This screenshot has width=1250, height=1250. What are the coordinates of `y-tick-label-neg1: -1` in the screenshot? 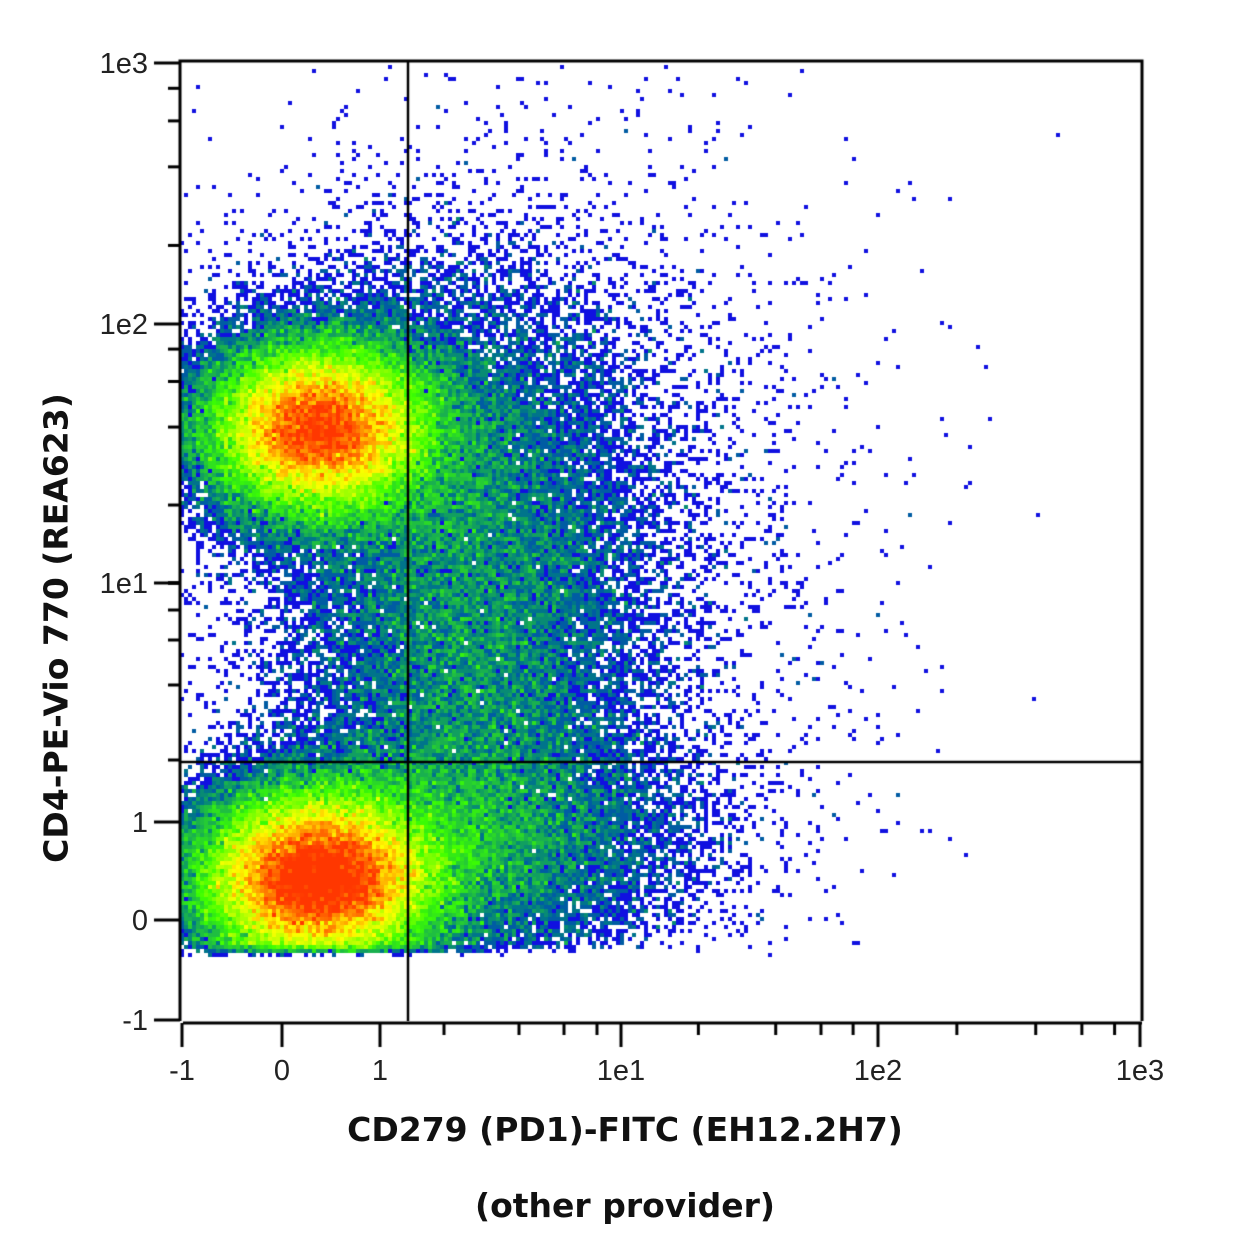 It's located at (135, 1021).